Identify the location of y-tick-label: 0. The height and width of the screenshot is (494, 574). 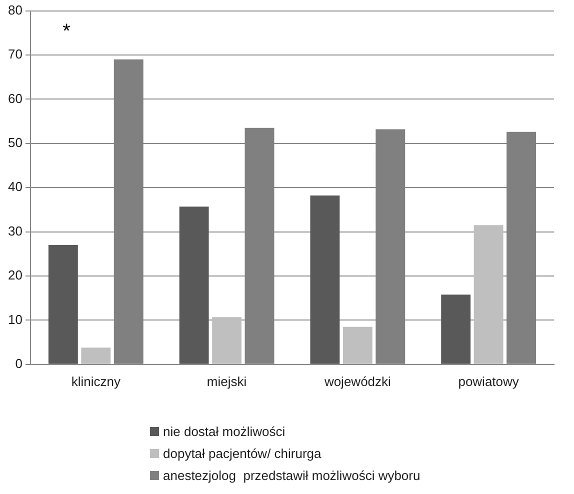
(18, 363).